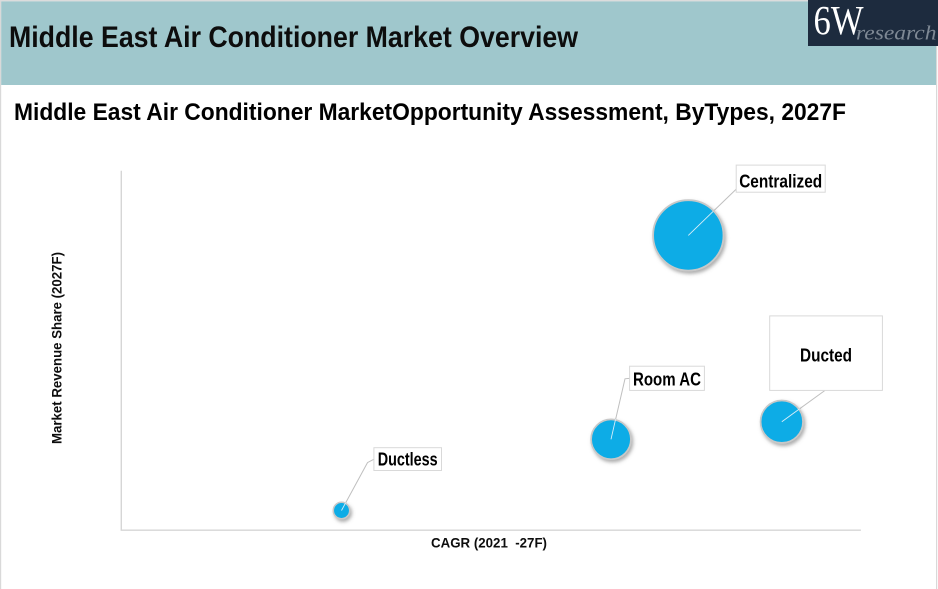 This screenshot has width=938, height=589. I want to click on svg-text: Room AC, so click(667, 380).